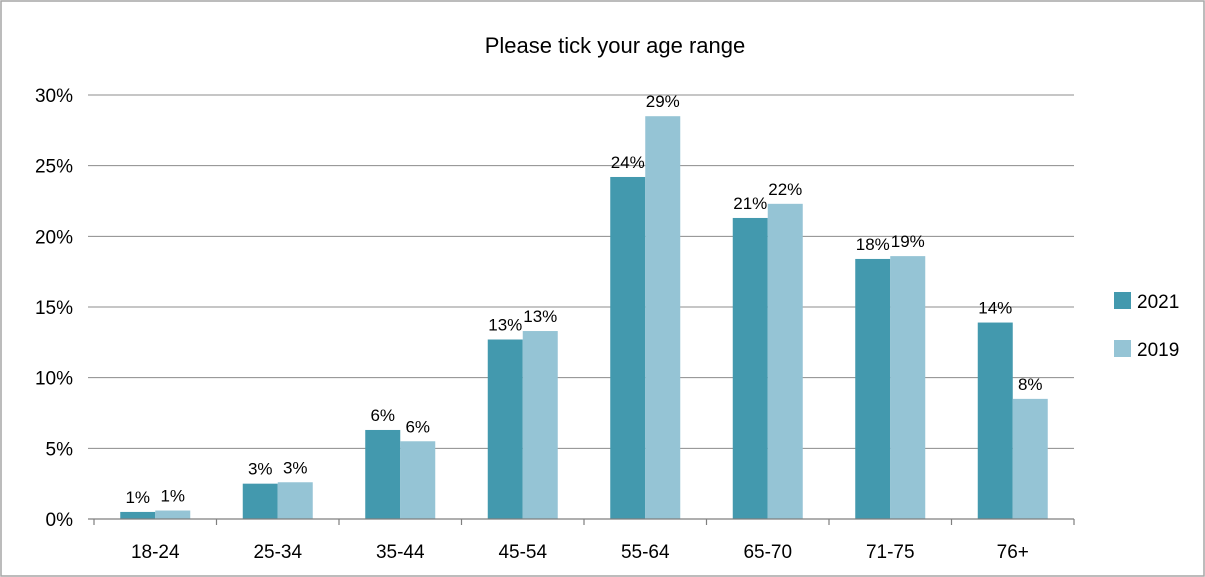 The height and width of the screenshot is (577, 1205). I want to click on legend-label: 2021, so click(1158, 302).